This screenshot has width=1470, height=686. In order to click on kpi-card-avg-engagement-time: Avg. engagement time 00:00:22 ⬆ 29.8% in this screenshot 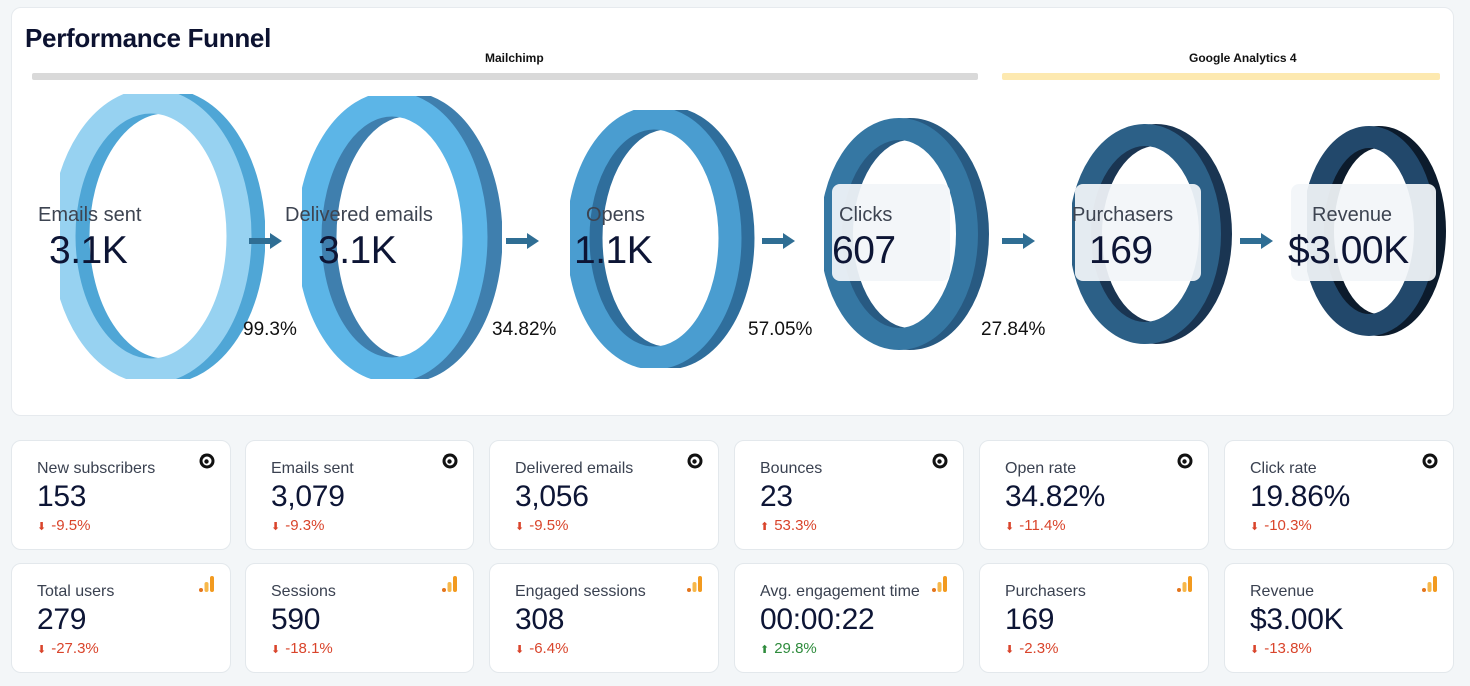, I will do `click(849, 618)`.